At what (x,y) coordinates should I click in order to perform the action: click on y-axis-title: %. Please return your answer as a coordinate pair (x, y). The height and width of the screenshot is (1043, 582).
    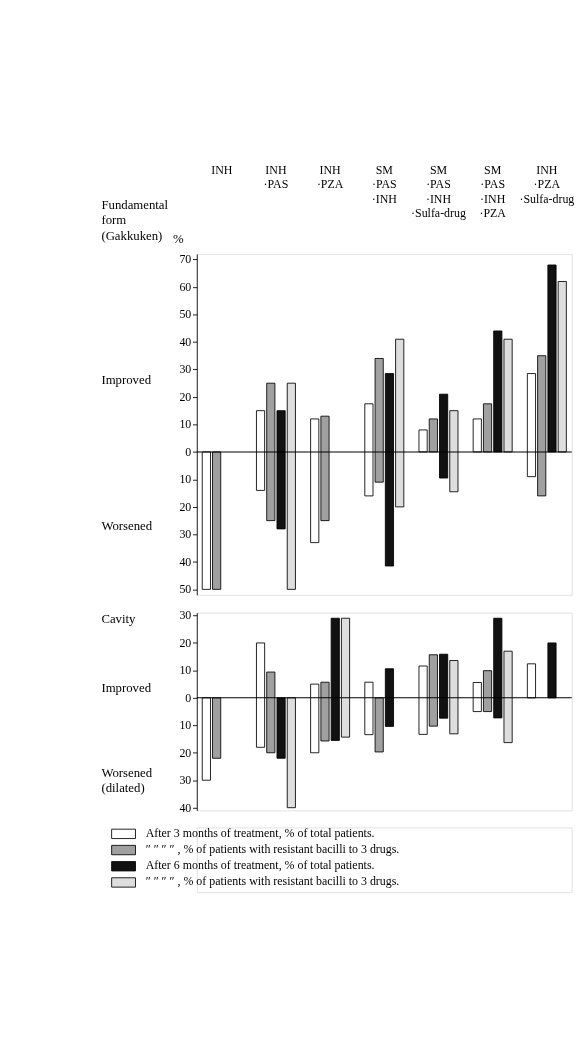
    Looking at the image, I should click on (178, 238).